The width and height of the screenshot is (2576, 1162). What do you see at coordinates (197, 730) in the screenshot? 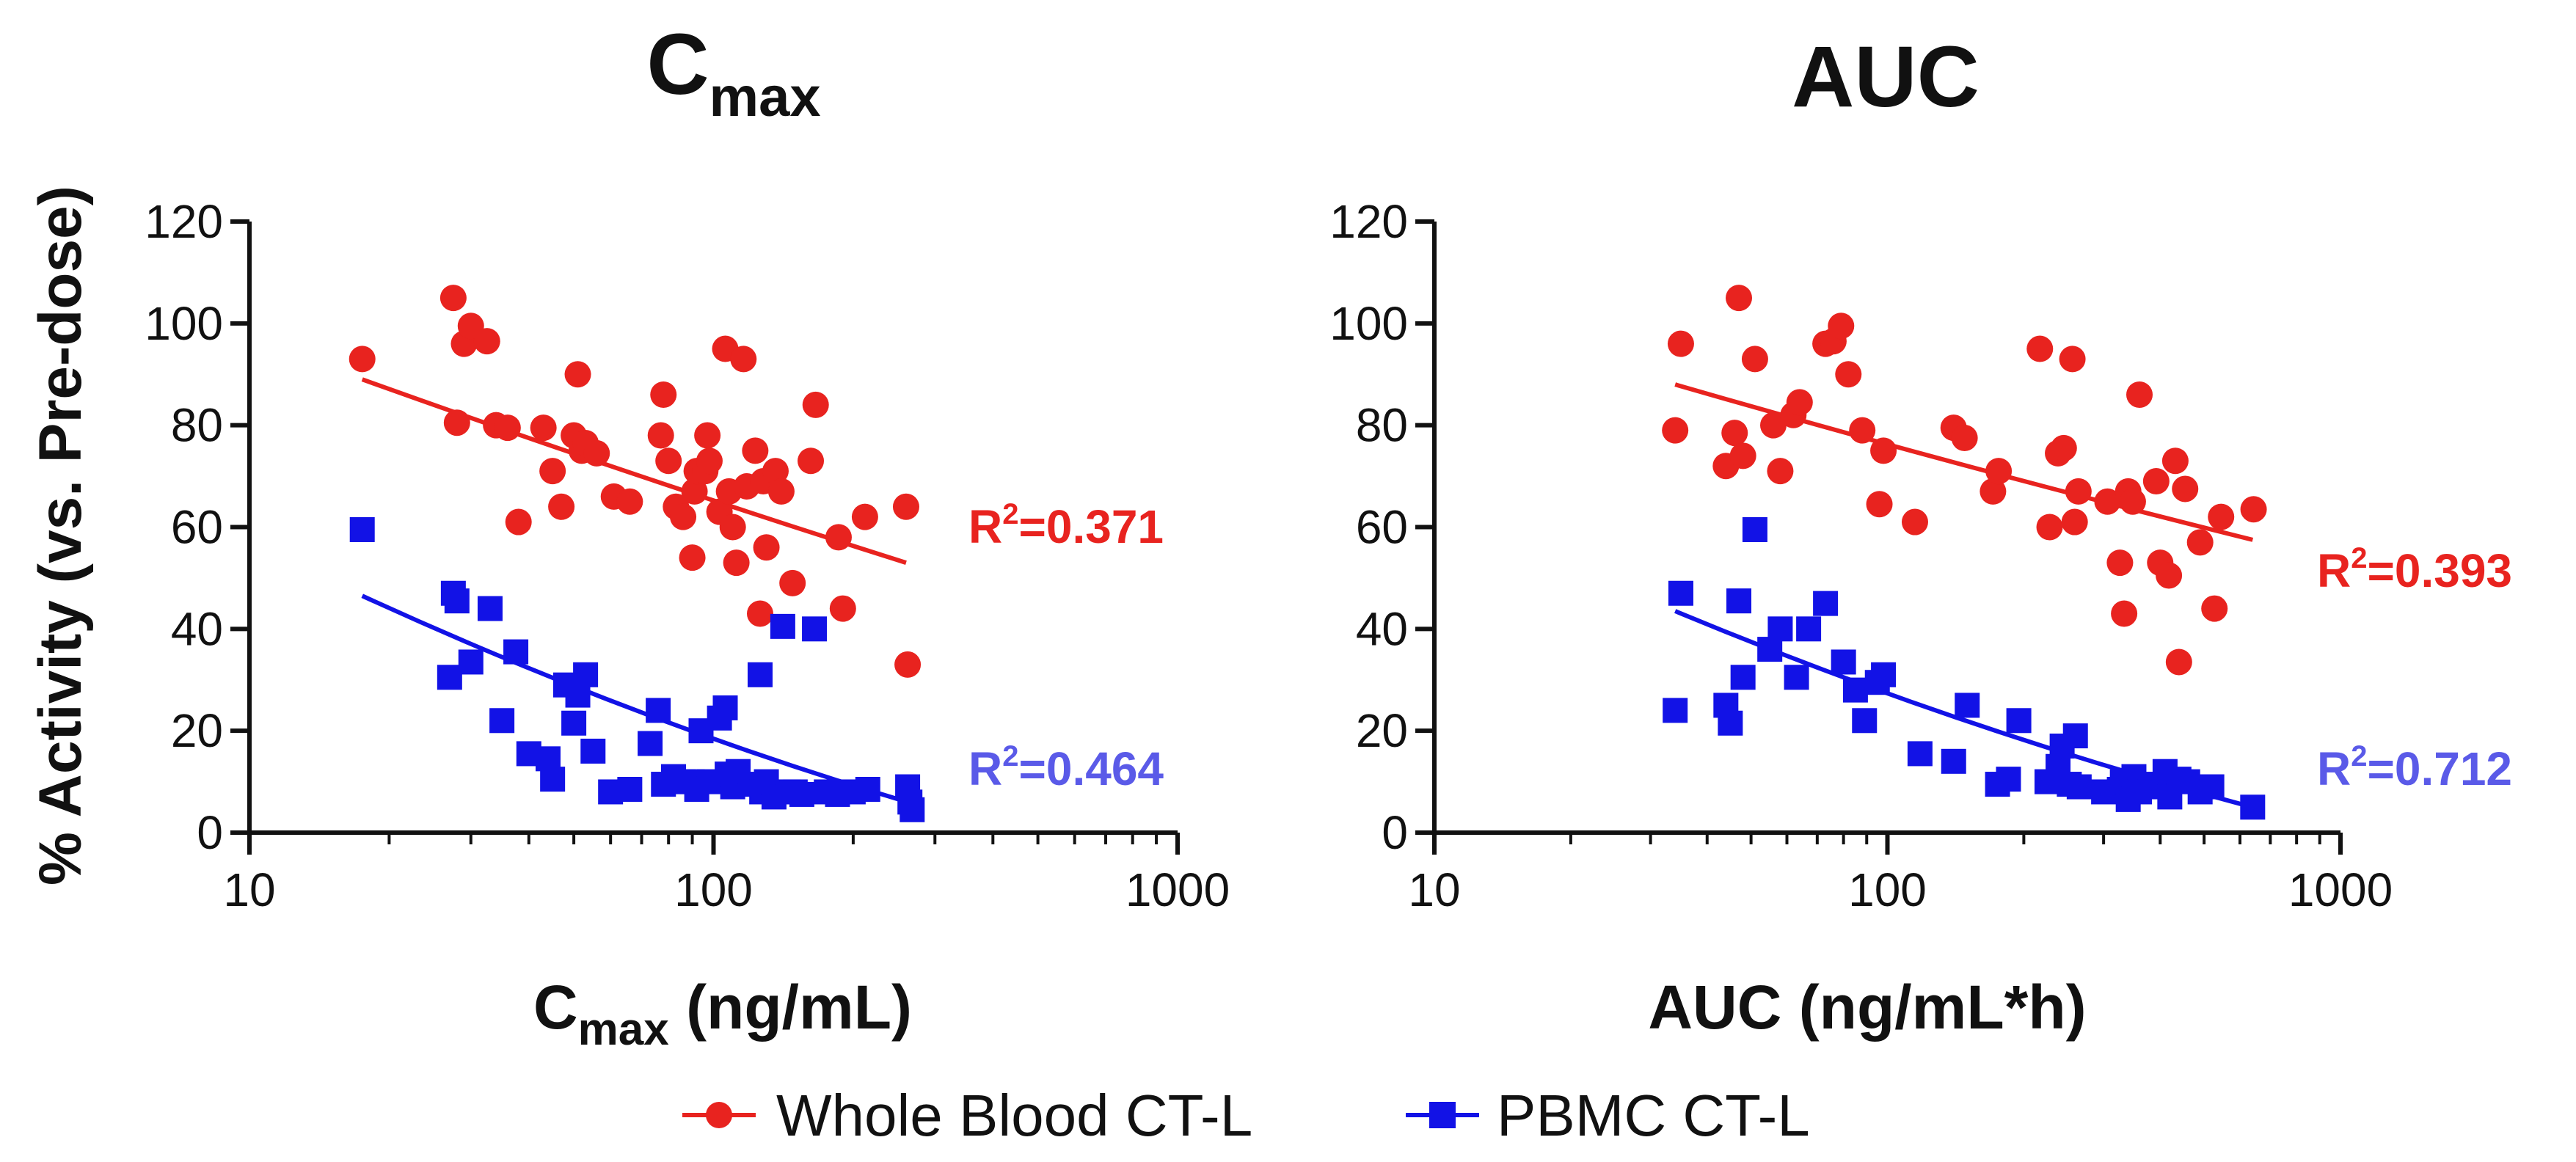
I see `y-tick-label: 20` at bounding box center [197, 730].